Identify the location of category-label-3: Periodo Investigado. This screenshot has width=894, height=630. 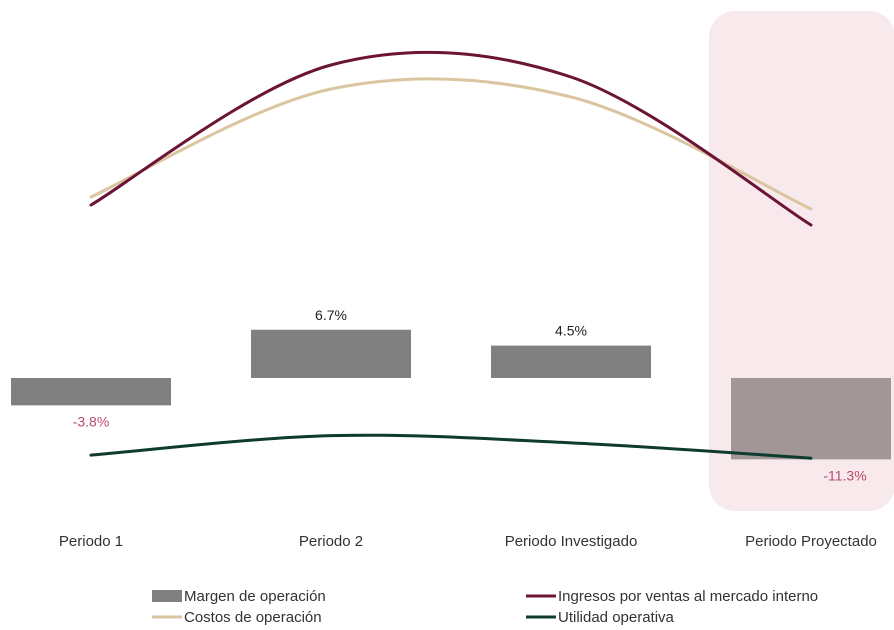
(571, 541).